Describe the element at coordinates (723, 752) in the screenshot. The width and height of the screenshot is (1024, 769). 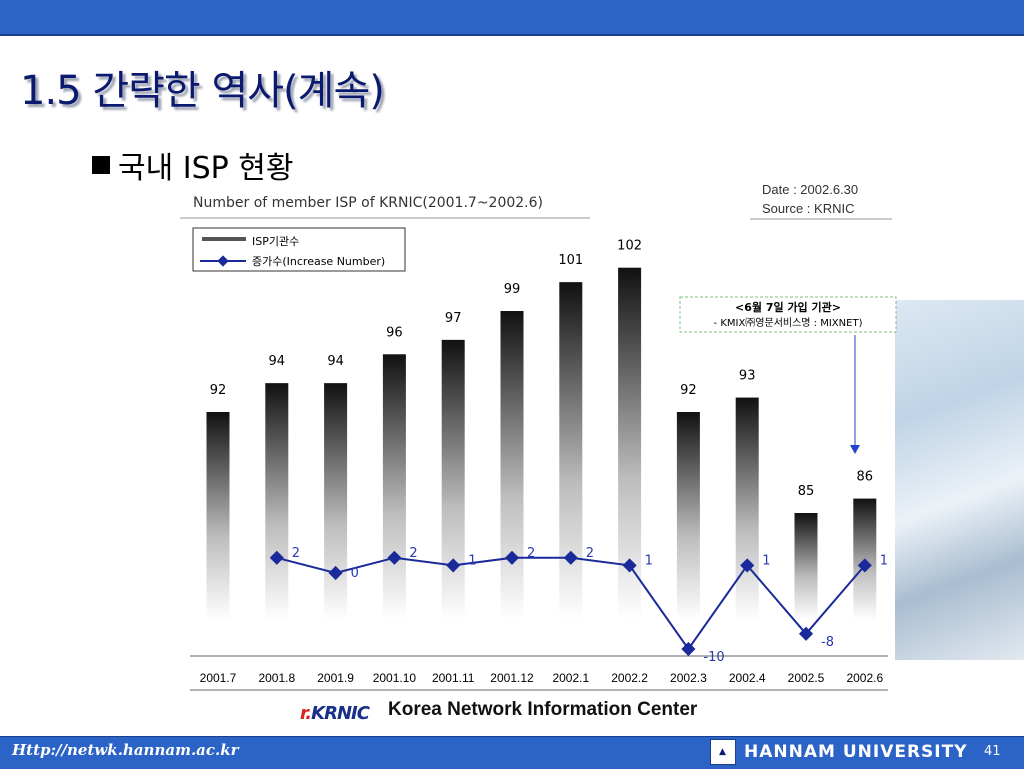
I see `university-logo-icon: ▲` at that location.